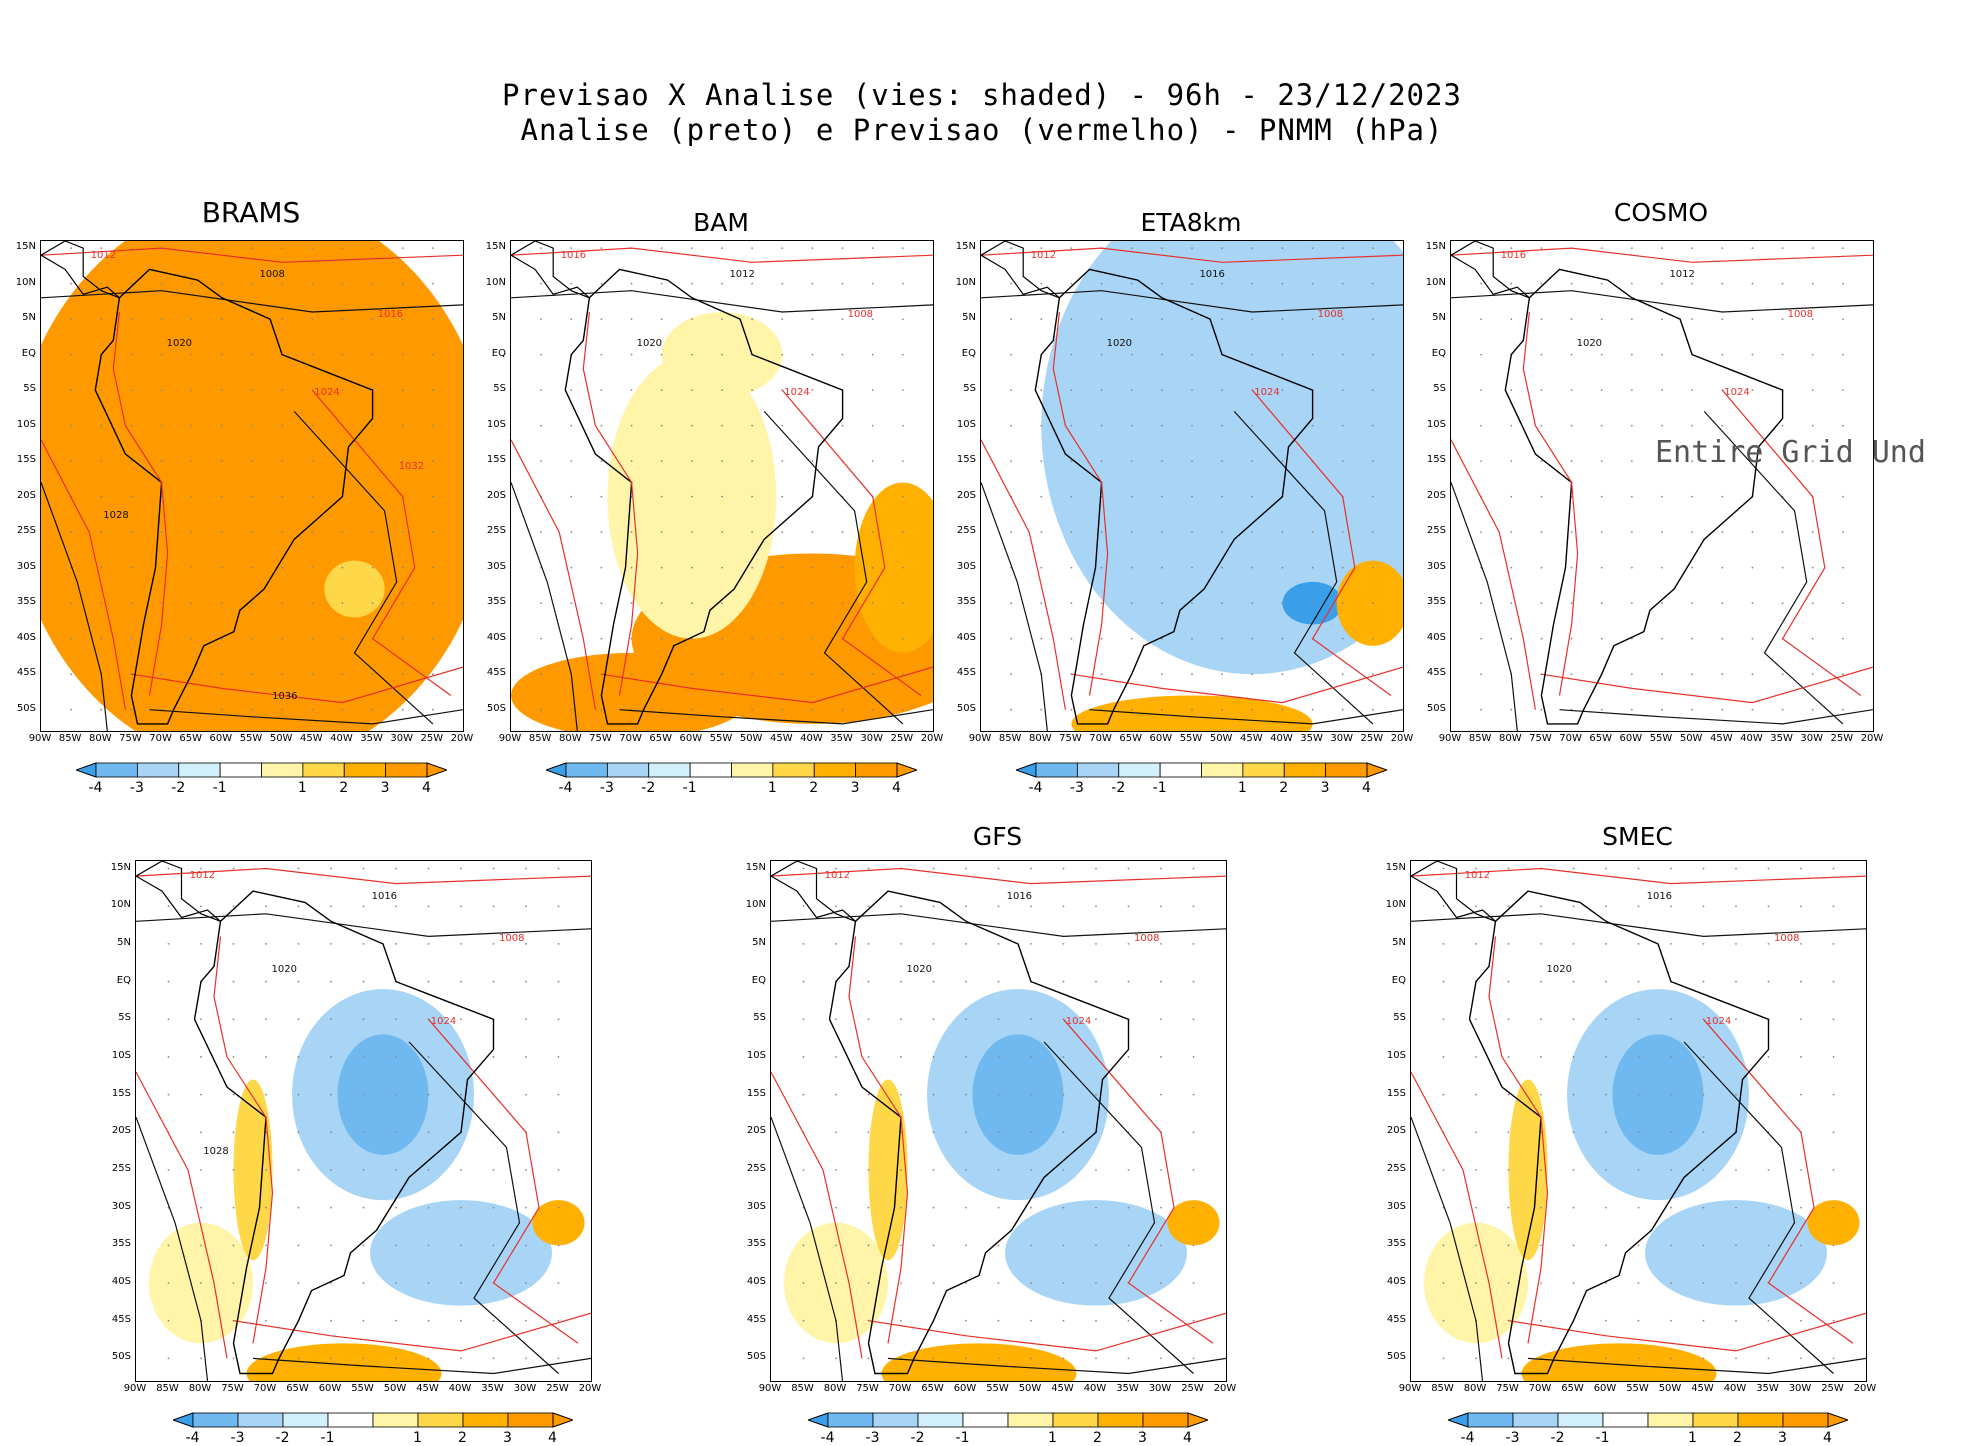 This screenshot has width=1964, height=1446. I want to click on lat-label: 35S, so click(496, 602).